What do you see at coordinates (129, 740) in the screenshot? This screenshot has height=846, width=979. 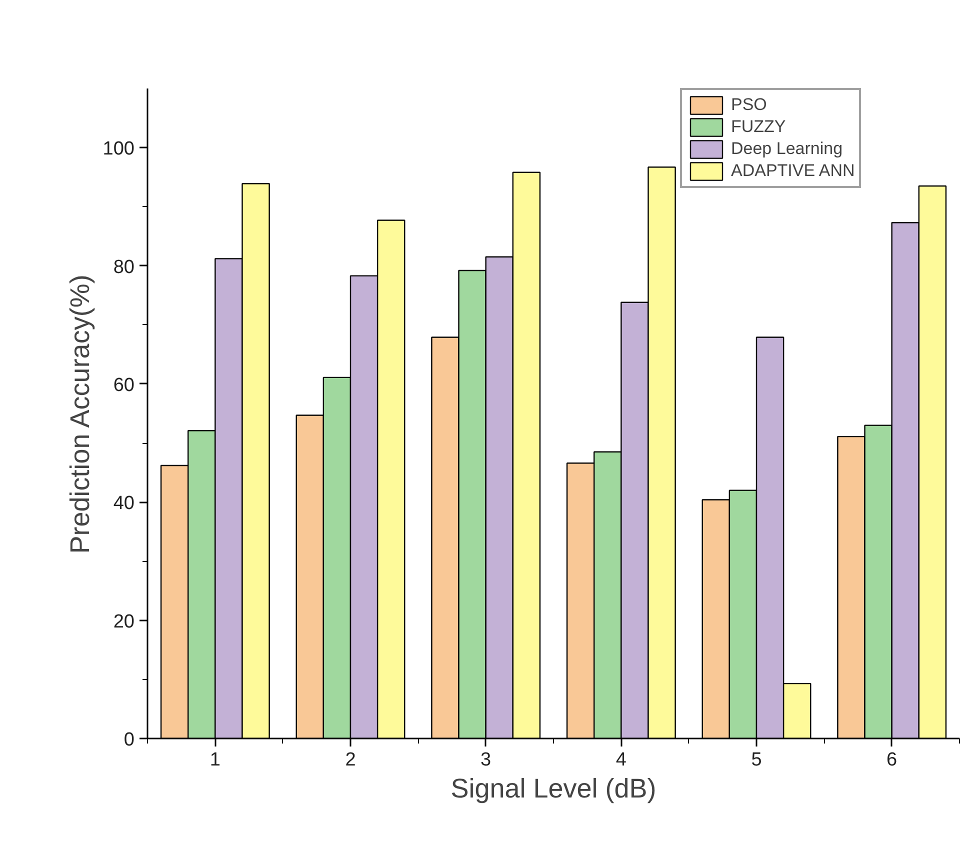 I see `y-tick-label: 0` at bounding box center [129, 740].